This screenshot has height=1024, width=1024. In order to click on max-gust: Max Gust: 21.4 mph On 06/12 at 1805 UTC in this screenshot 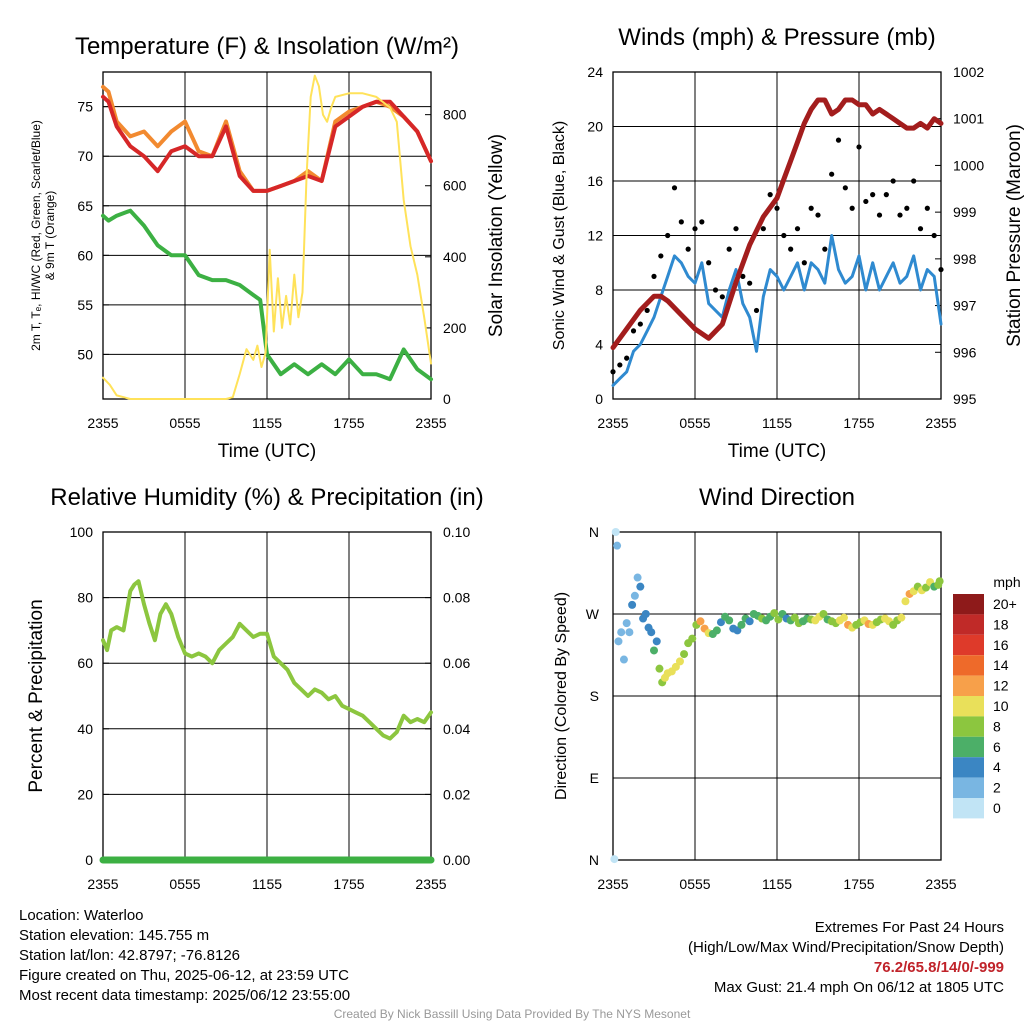, I will do `click(858, 987)`.